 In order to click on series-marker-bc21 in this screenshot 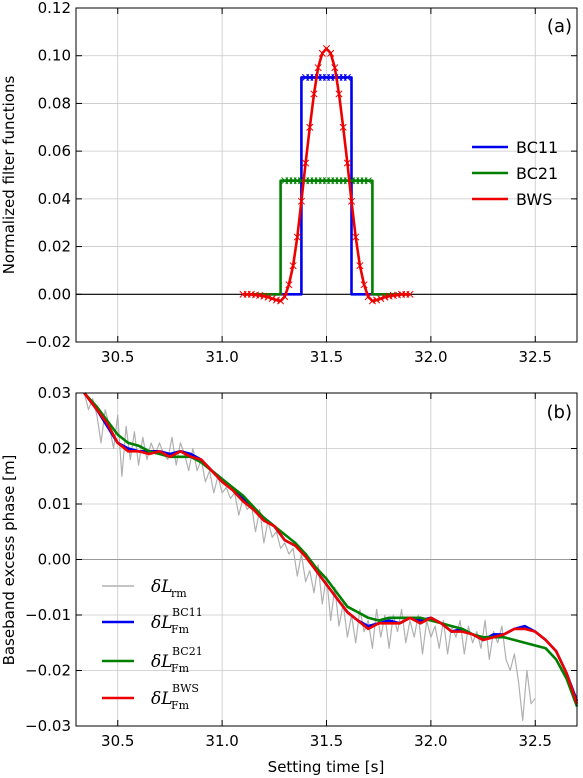, I will do `click(368, 181)`.